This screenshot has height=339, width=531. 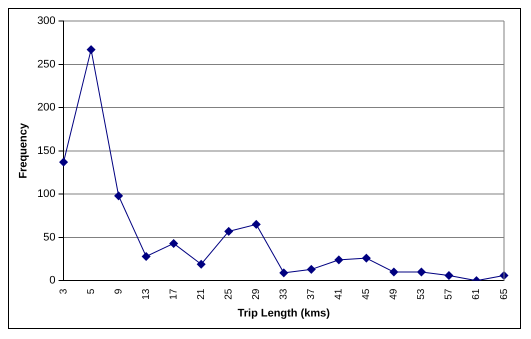 What do you see at coordinates (46, 150) in the screenshot?
I see `y-tick-label: 150` at bounding box center [46, 150].